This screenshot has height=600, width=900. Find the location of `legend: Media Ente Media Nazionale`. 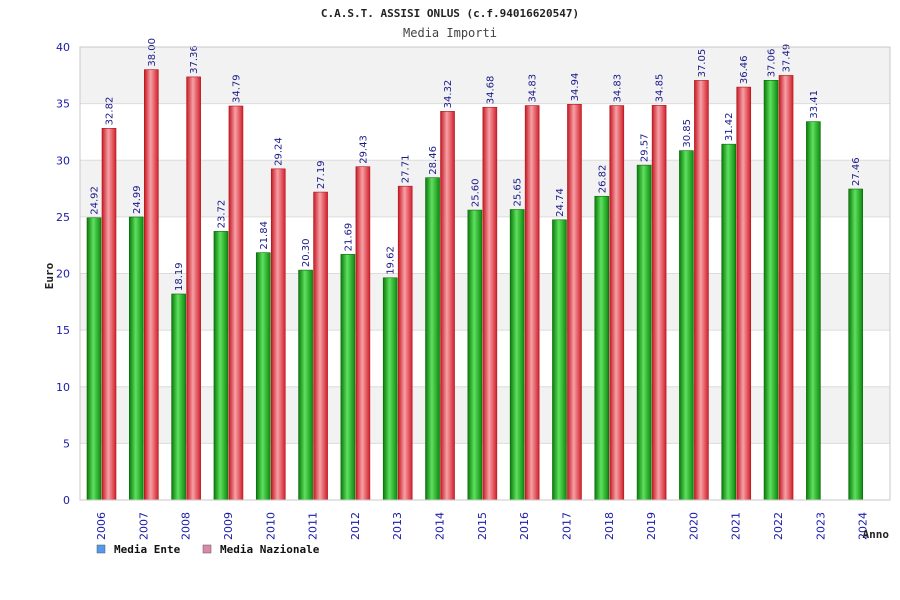

legend: Media Ente Media Nazionale is located at coordinates (208, 549).